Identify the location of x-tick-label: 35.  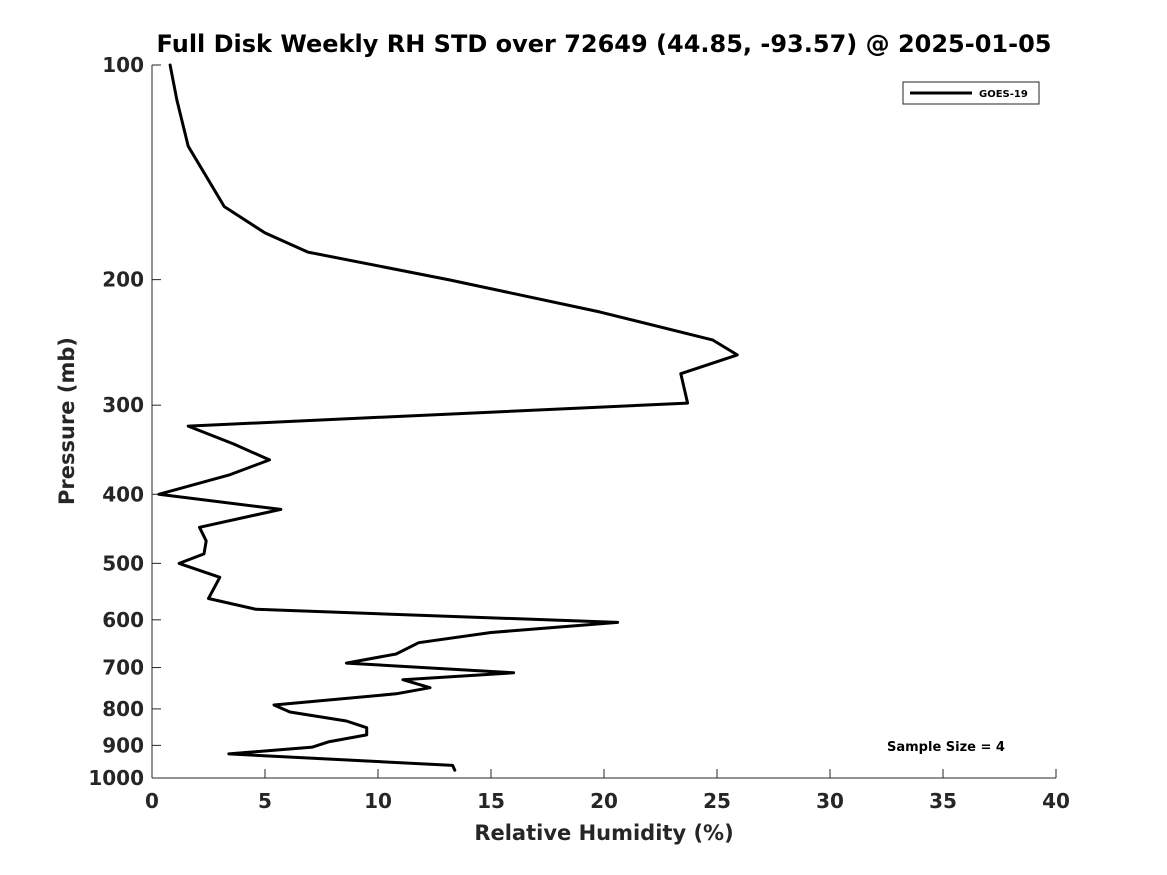
(943, 801).